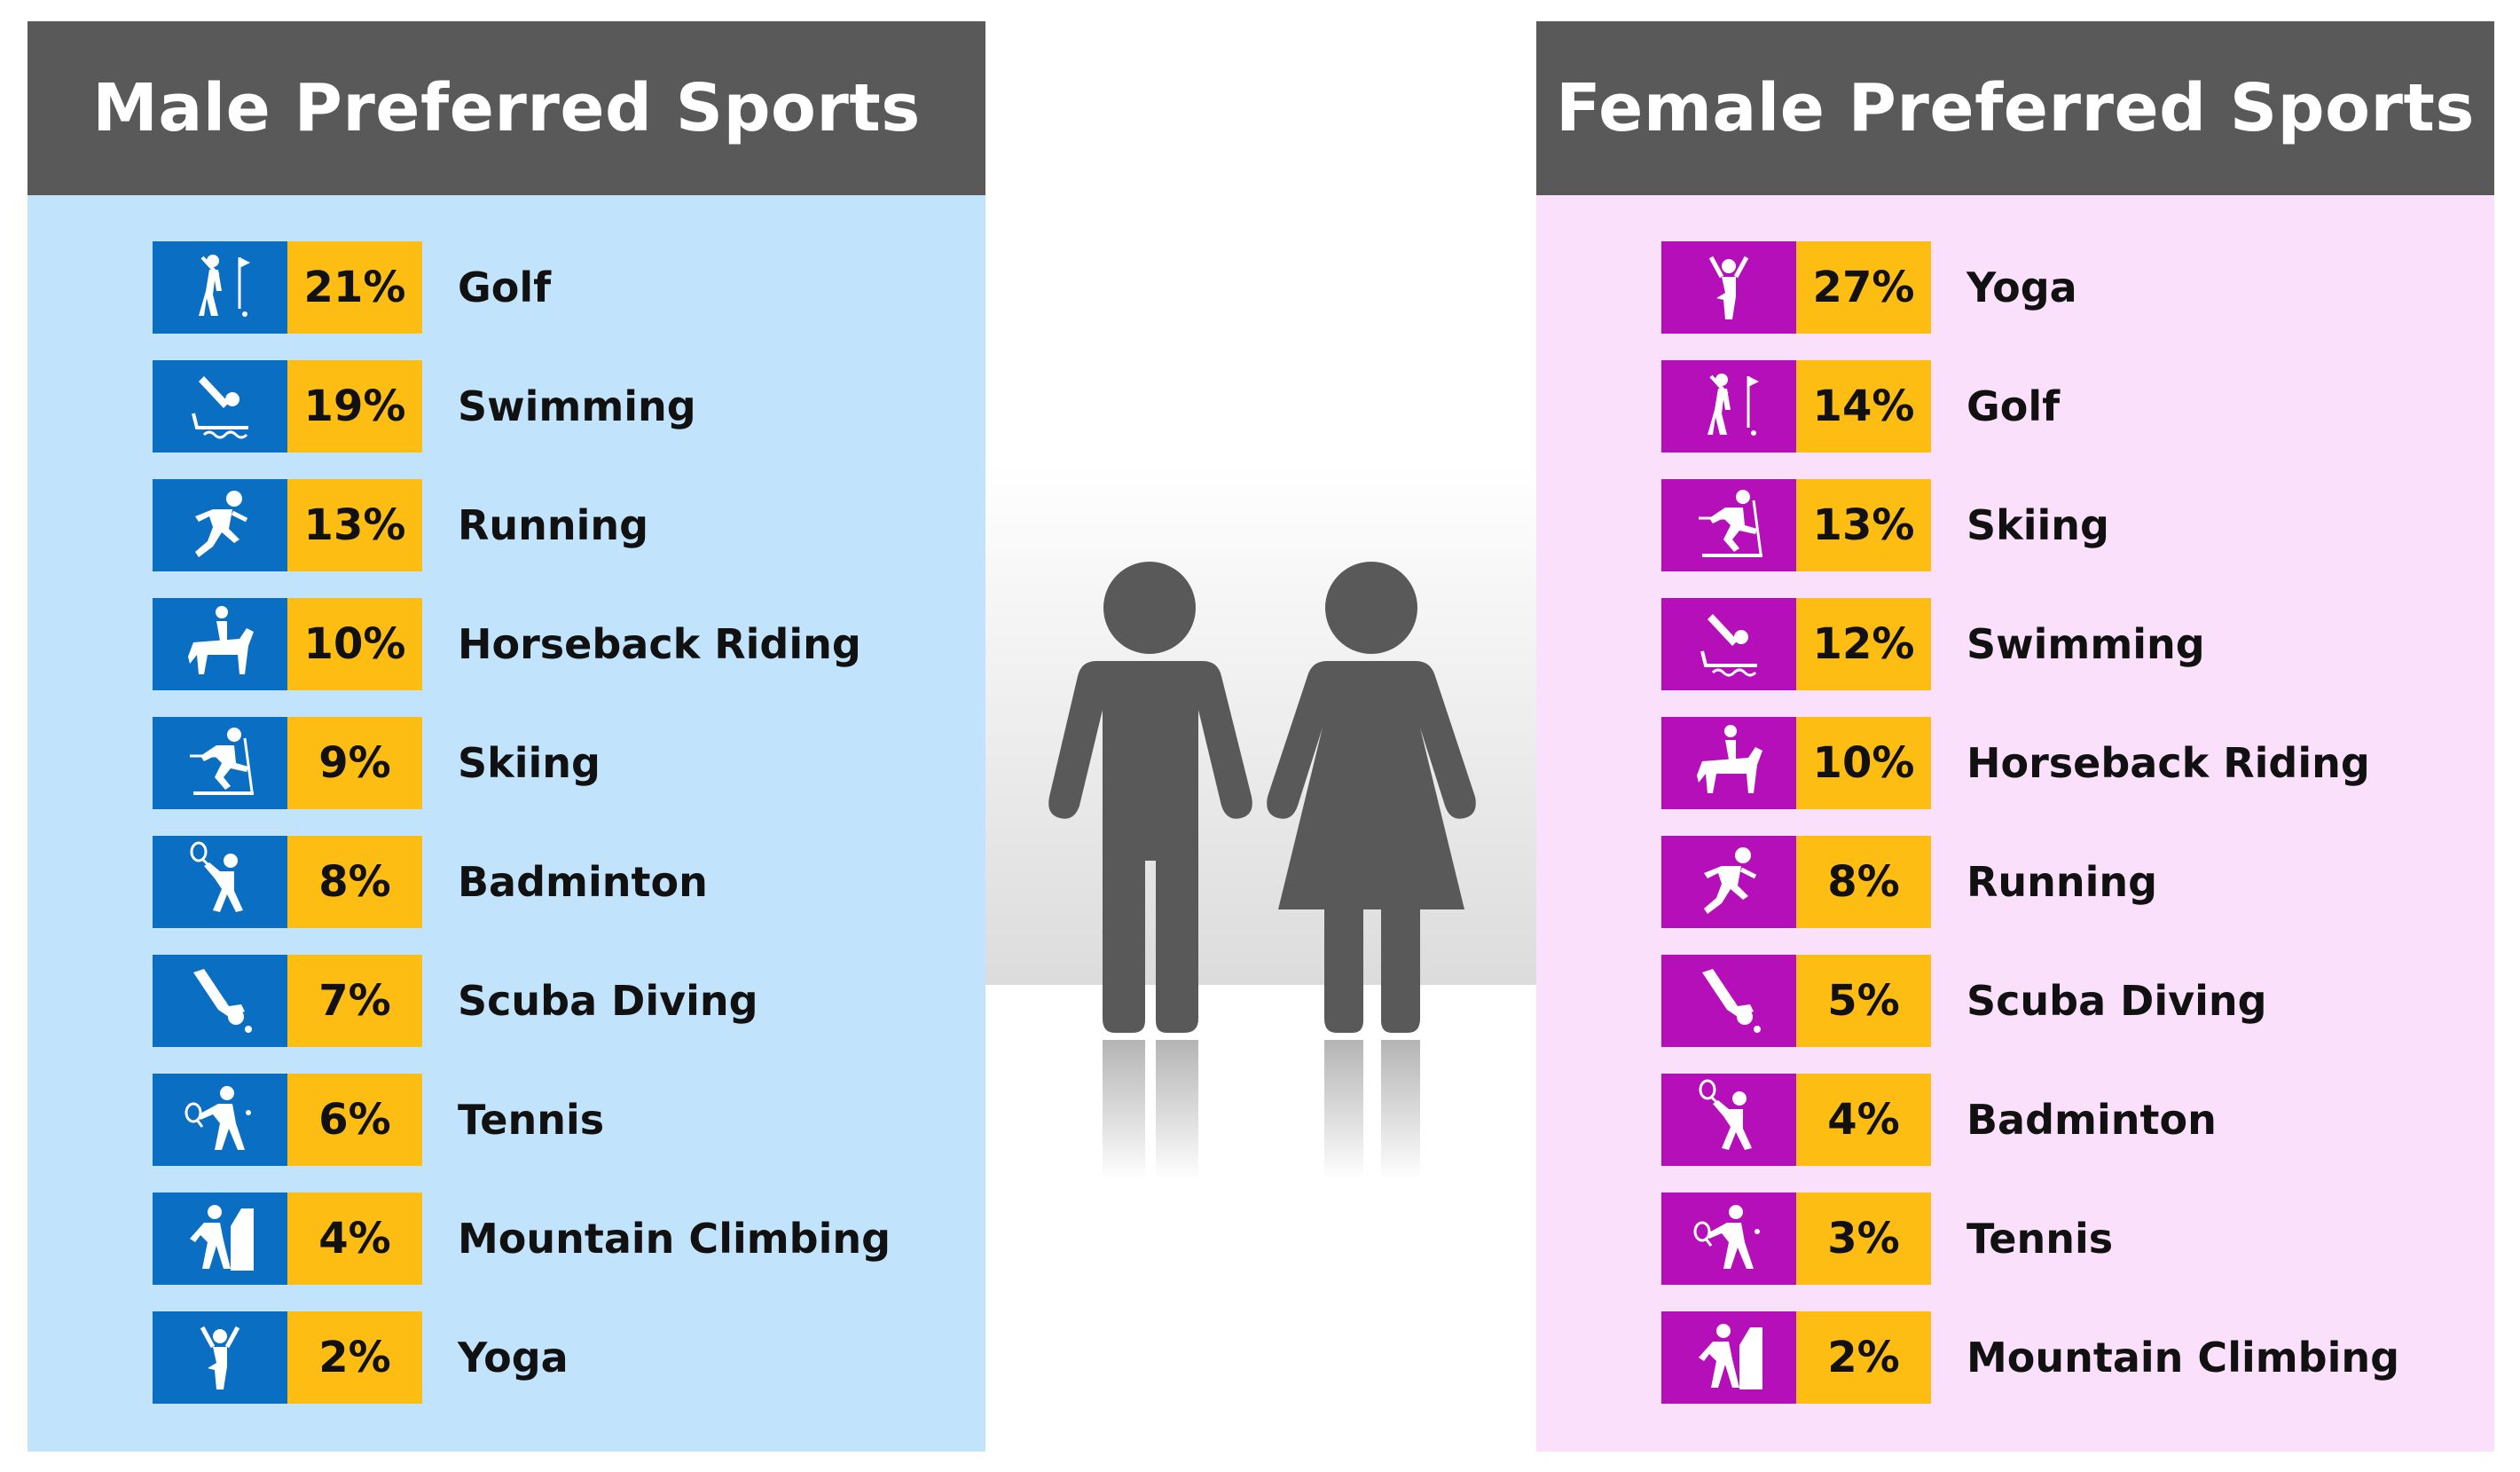  Describe the element at coordinates (1371, 798) in the screenshot. I see `woman-figure-icon` at that location.